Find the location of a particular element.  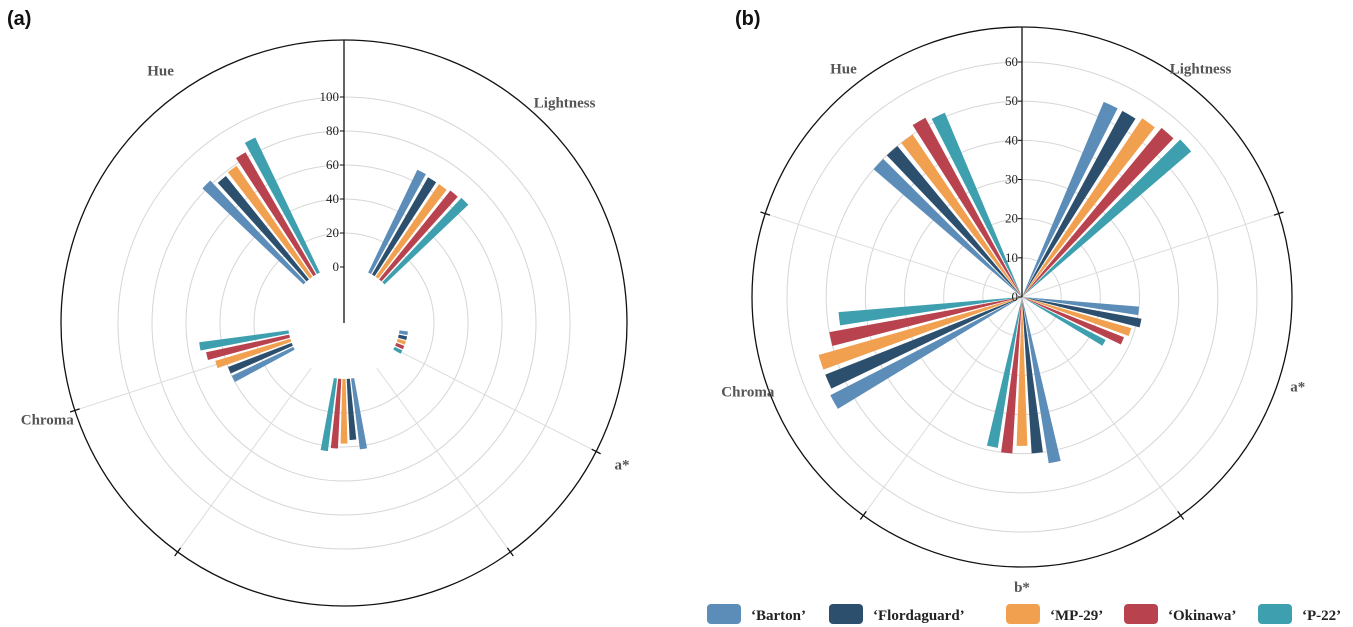

panel-label: (b) is located at coordinates (748, 19).